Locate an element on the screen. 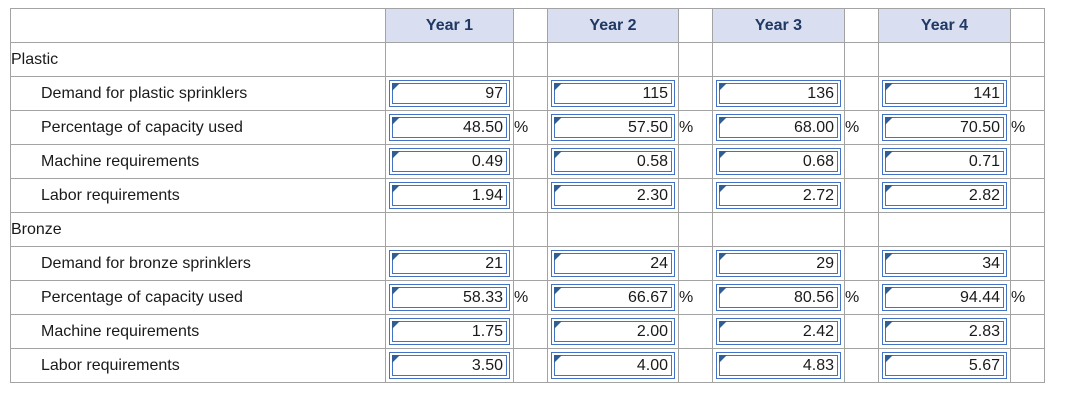 This screenshot has width=1083, height=410. section-row: Bronze is located at coordinates (527, 229).